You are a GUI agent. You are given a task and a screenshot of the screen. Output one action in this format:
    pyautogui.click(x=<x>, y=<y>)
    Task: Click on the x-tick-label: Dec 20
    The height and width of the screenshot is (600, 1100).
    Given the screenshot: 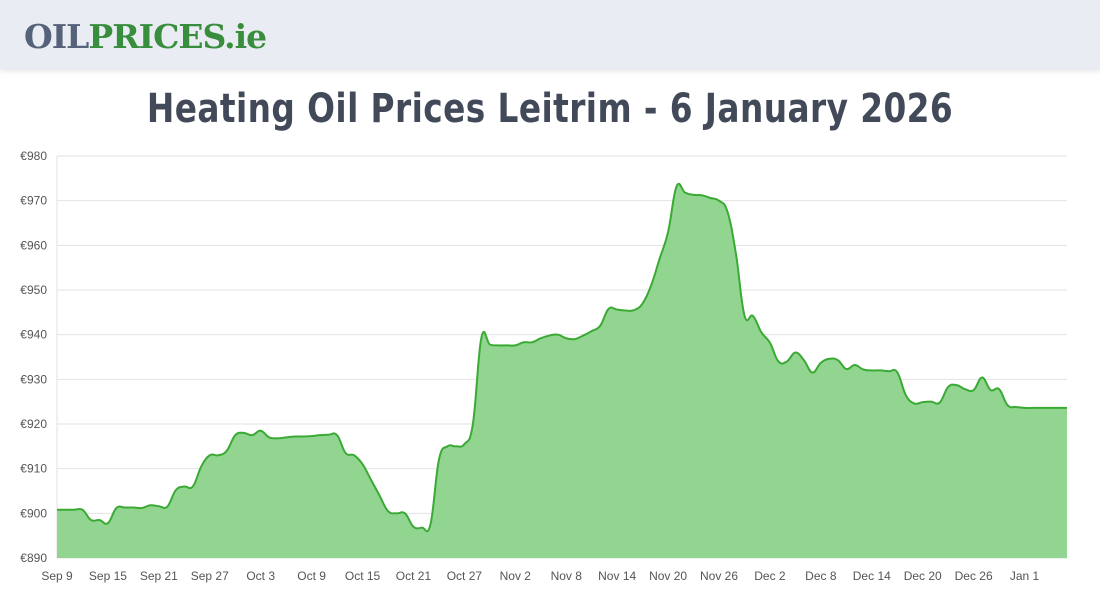 What is the action you would take?
    pyautogui.click(x=923, y=576)
    